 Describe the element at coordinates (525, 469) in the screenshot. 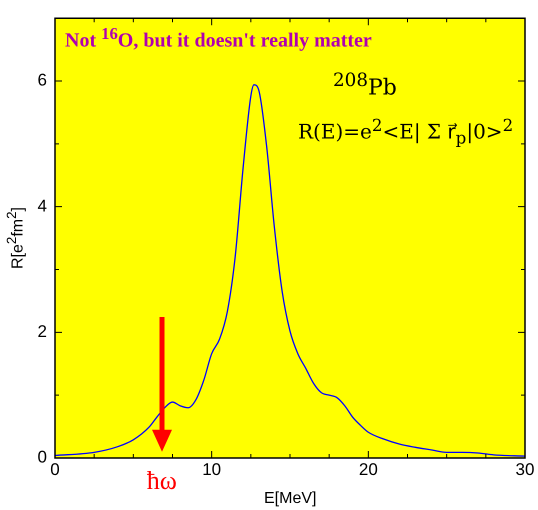

I see `x-tick-label: 30` at that location.